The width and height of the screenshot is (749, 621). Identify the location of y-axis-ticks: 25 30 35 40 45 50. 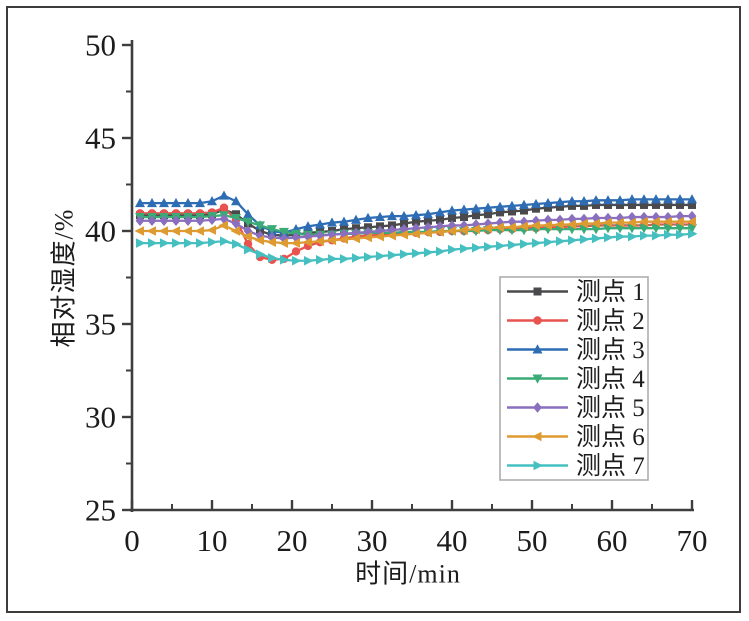
(108, 278).